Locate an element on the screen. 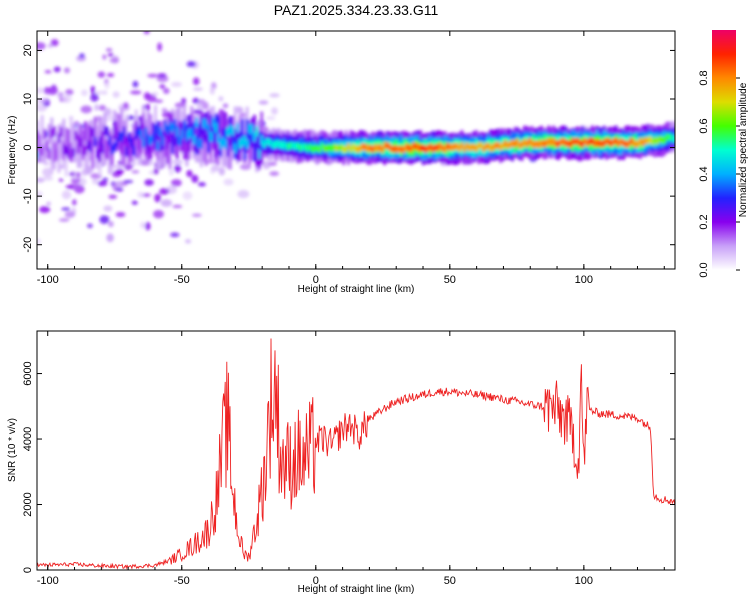  snr-xtick-label: 0 is located at coordinates (316, 581).